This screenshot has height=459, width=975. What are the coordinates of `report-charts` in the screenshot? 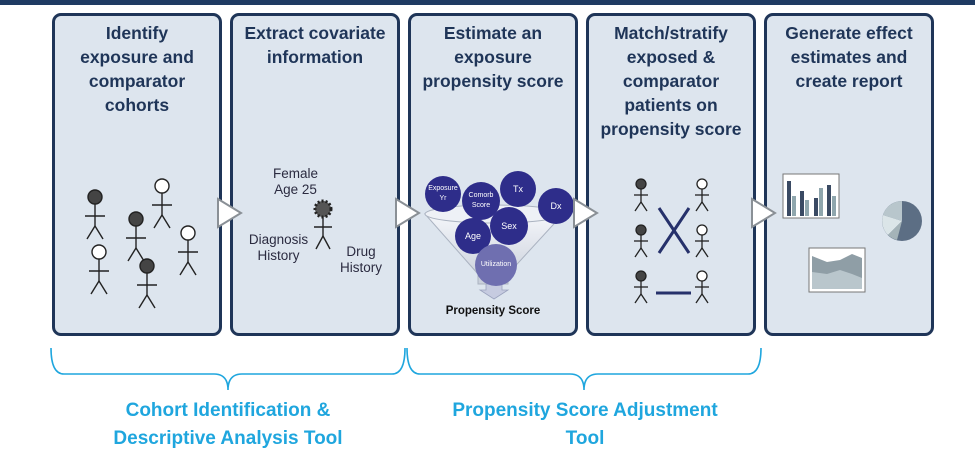 It's located at (852, 233).